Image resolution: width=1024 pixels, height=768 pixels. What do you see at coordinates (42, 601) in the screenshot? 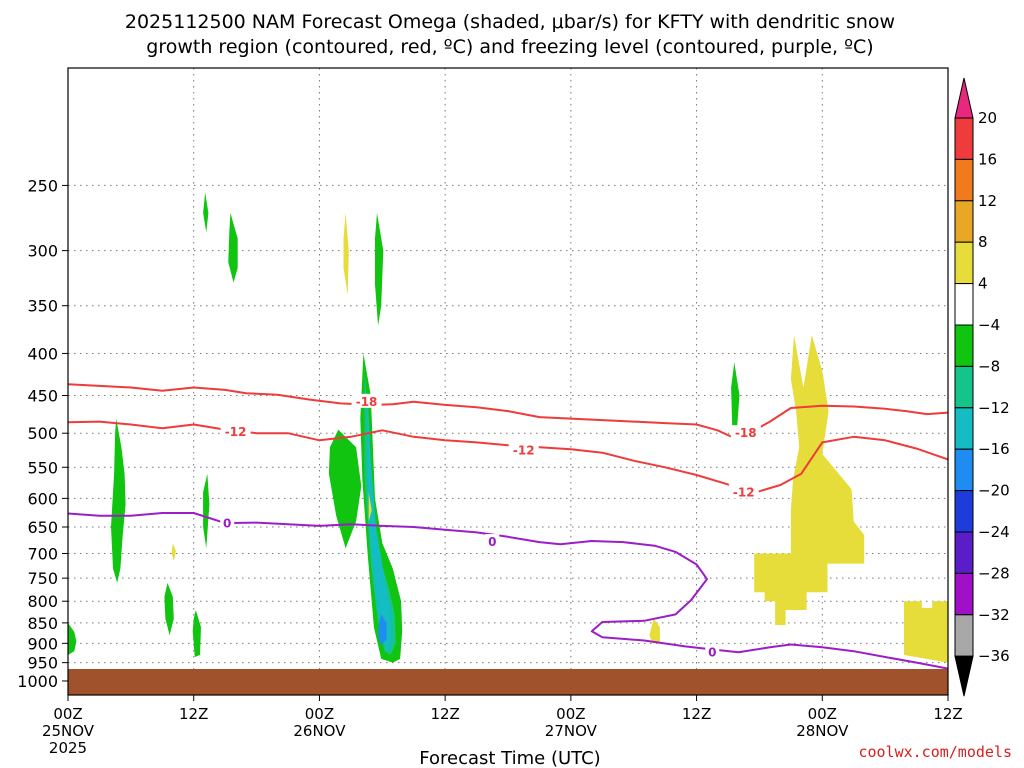
I see `y-tick-label: 800` at bounding box center [42, 601].